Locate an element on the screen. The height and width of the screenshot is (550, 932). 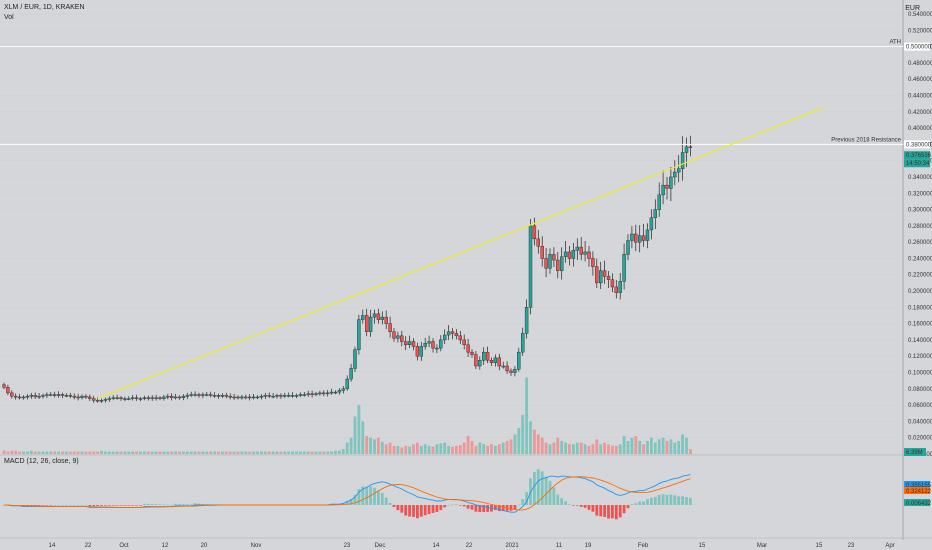
time-tick-label: Feb is located at coordinates (643, 546).